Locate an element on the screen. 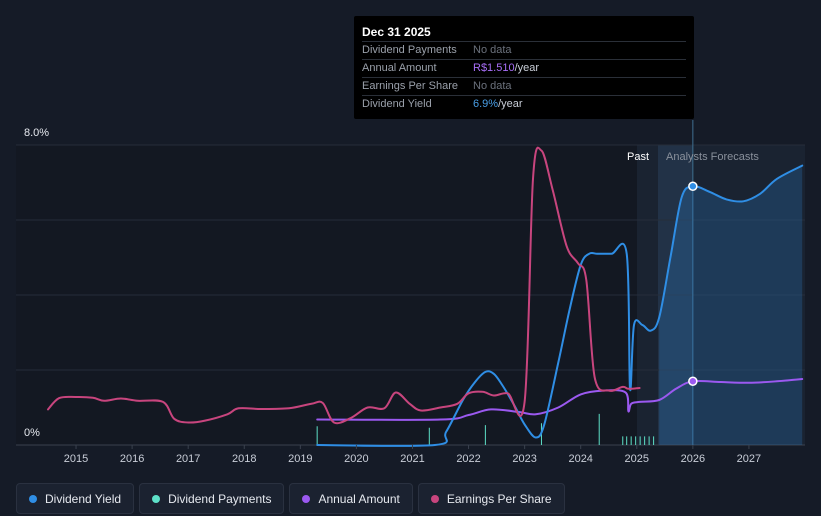 This screenshot has width=821, height=516. legend-label: Dividend Payments is located at coordinates (220, 498).